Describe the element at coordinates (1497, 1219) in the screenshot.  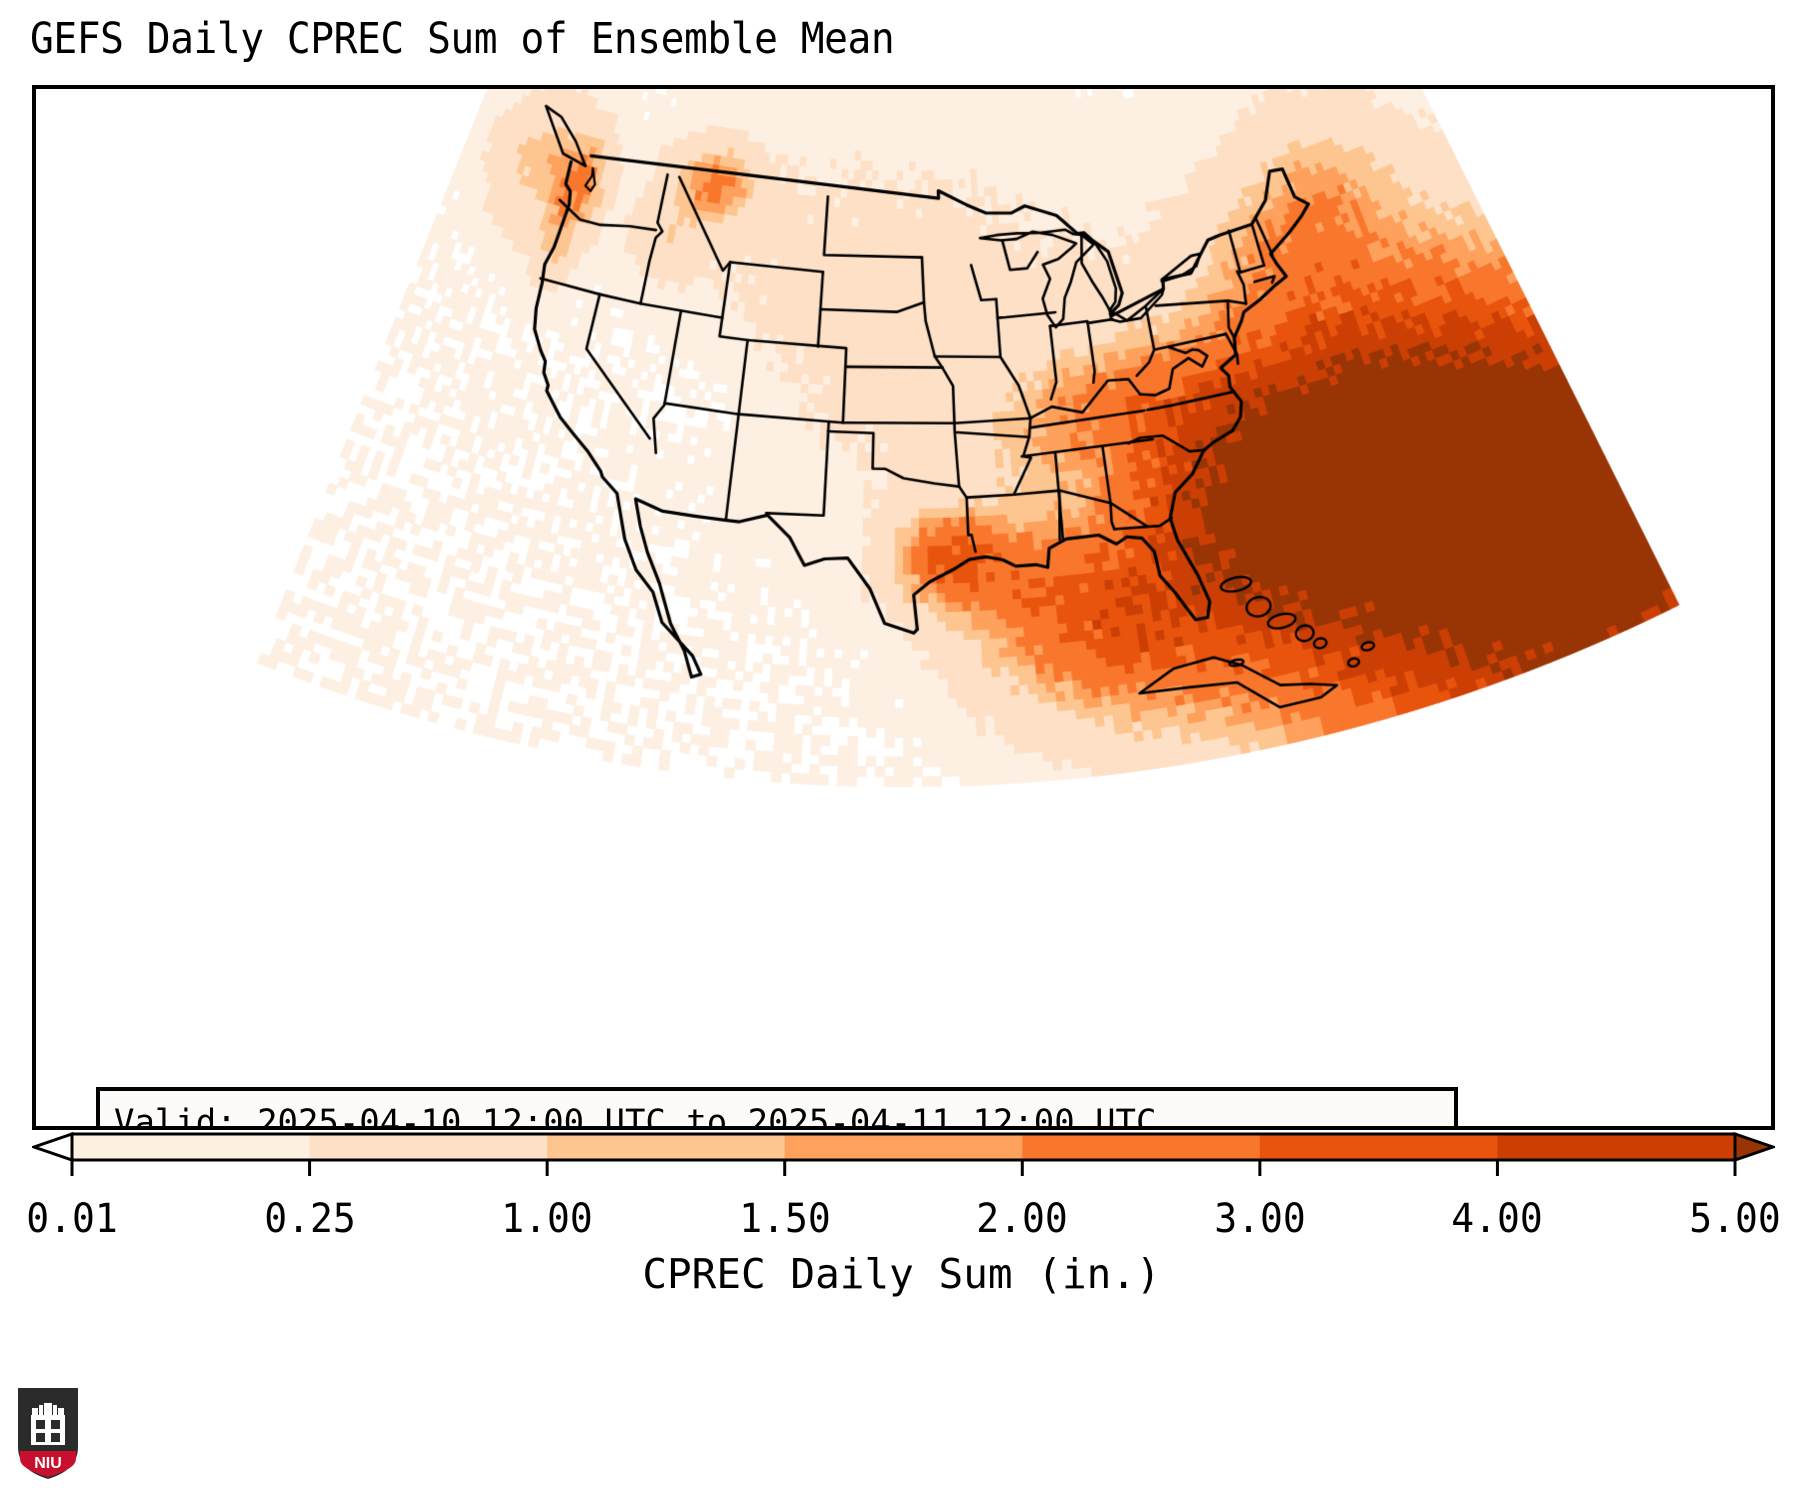
I see `colorbar-tick-4-00: 4.00` at that location.